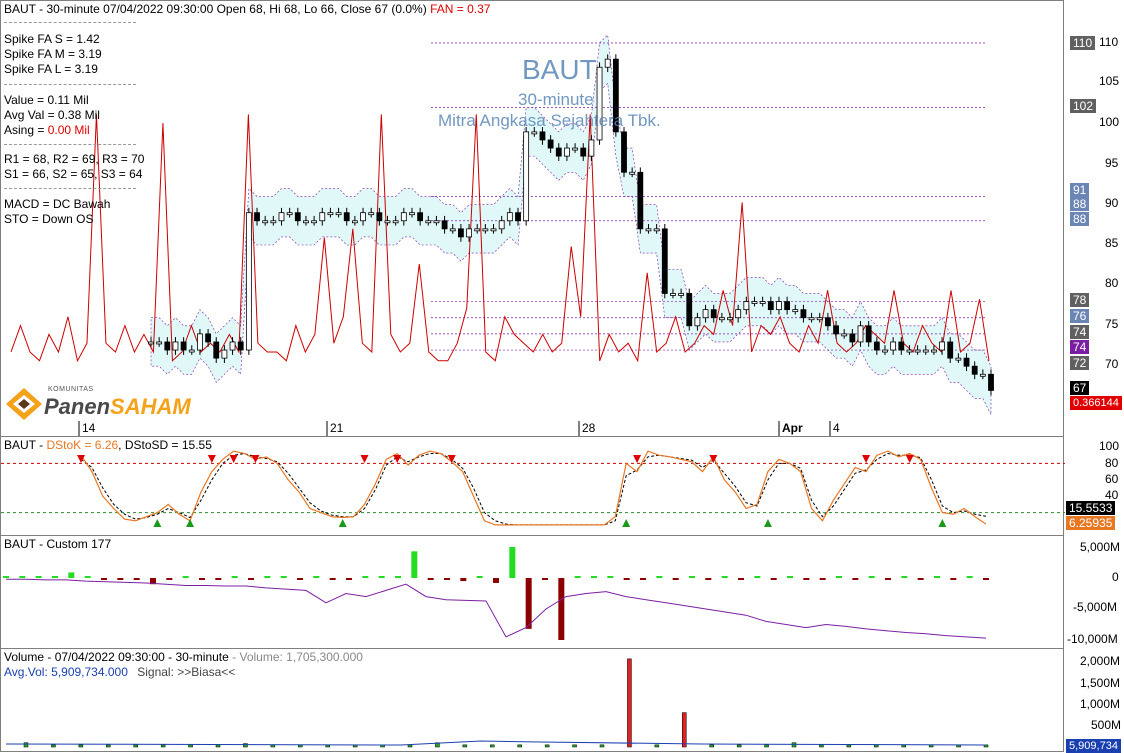  I want to click on volume-panel, so click(532, 700).